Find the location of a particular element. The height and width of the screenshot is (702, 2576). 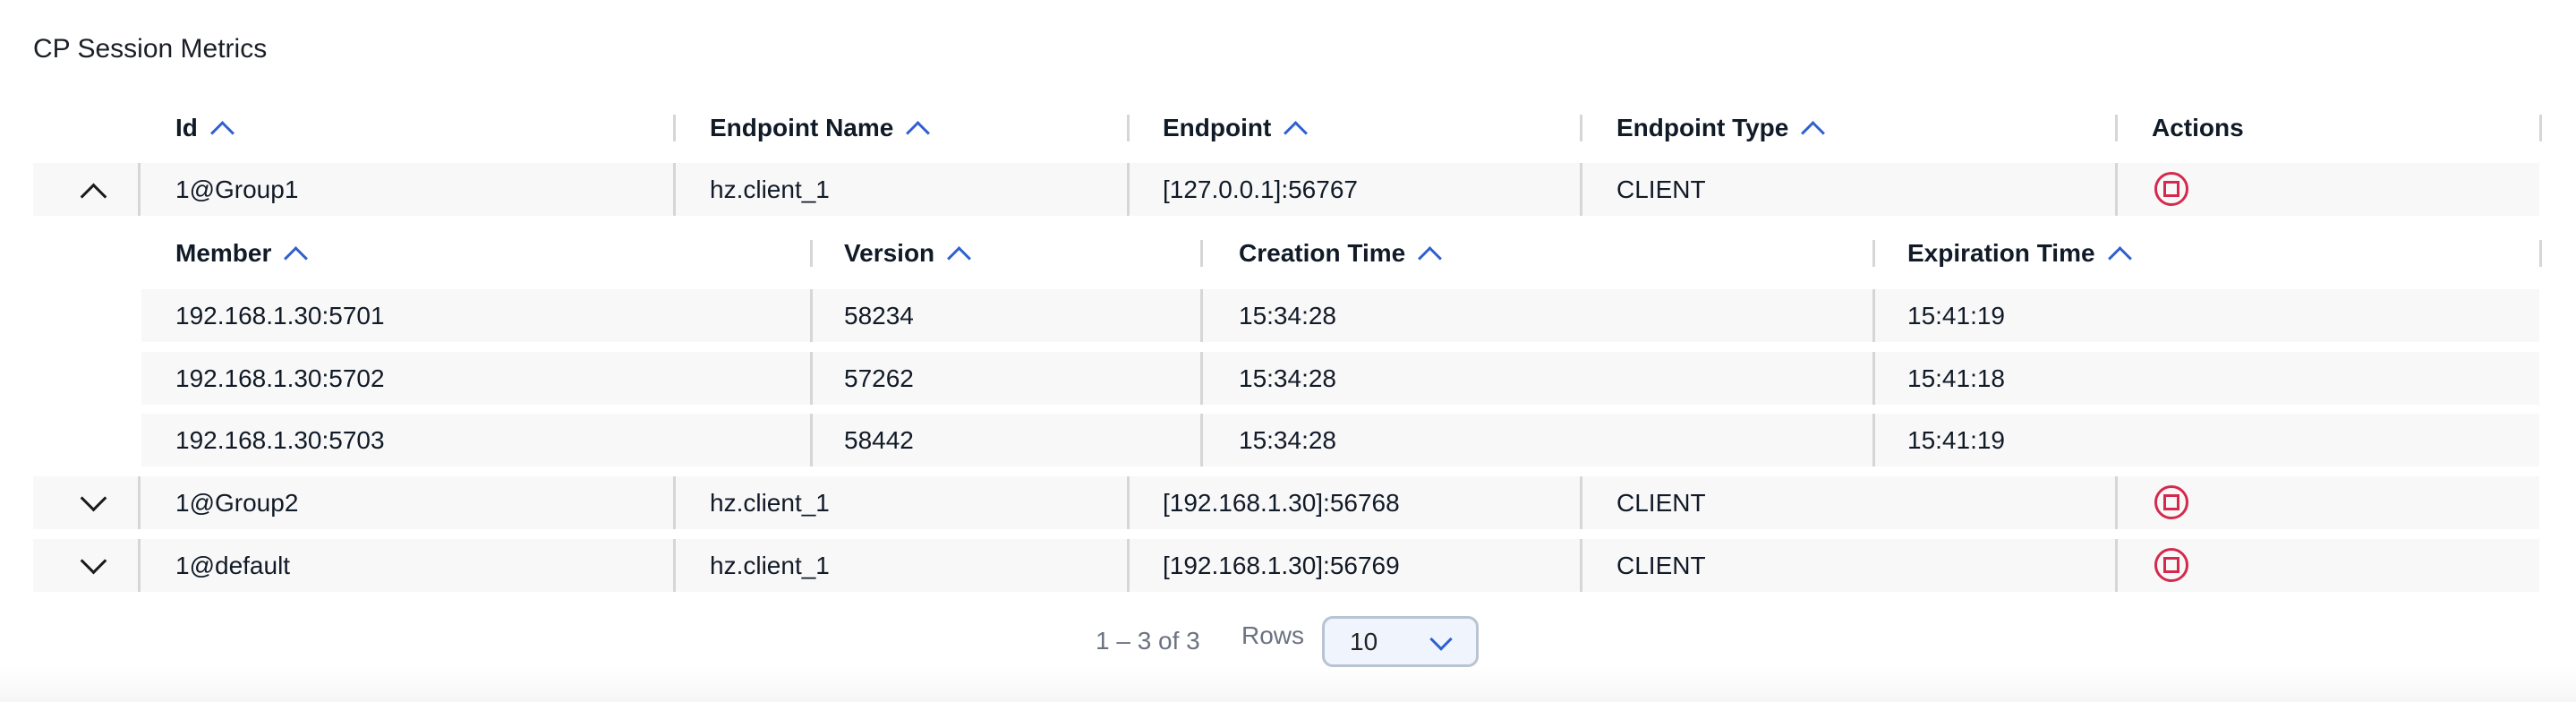

column-header-creation-time: Creation Time is located at coordinates (1341, 253).